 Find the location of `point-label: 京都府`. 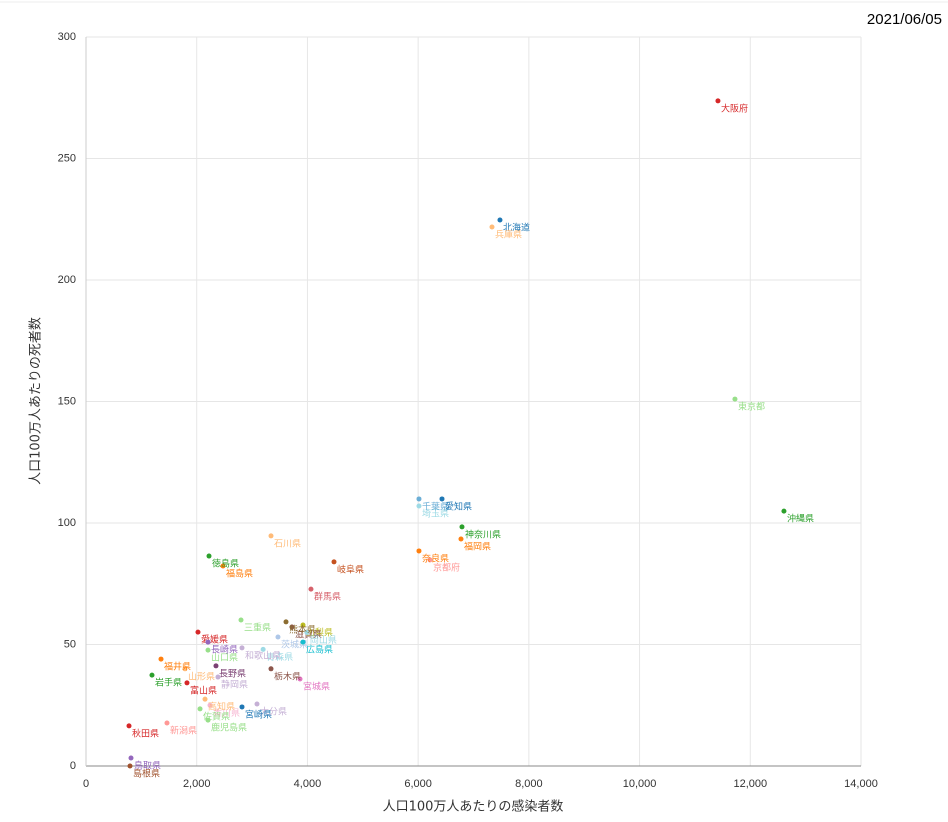

point-label: 京都府 is located at coordinates (446, 567).